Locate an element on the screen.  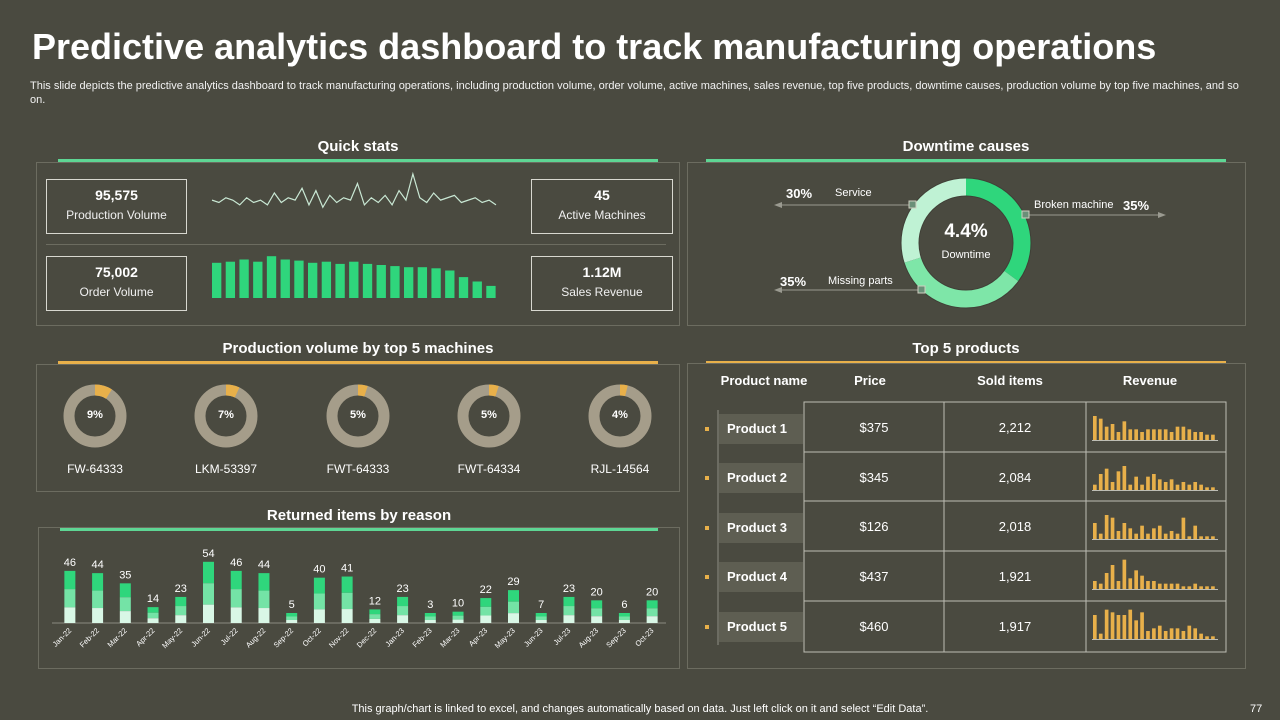
returned-bar-value: 29 is located at coordinates (513, 582).